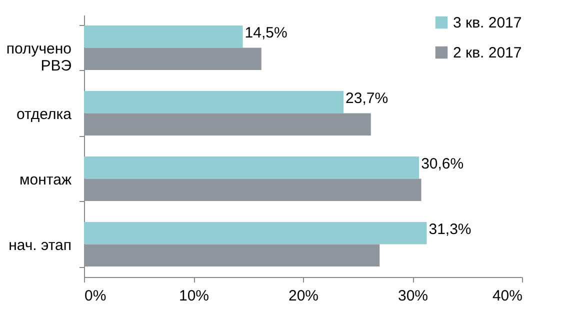  What do you see at coordinates (487, 53) in the screenshot?
I see `legend-label: 2 кв. 2017` at bounding box center [487, 53].